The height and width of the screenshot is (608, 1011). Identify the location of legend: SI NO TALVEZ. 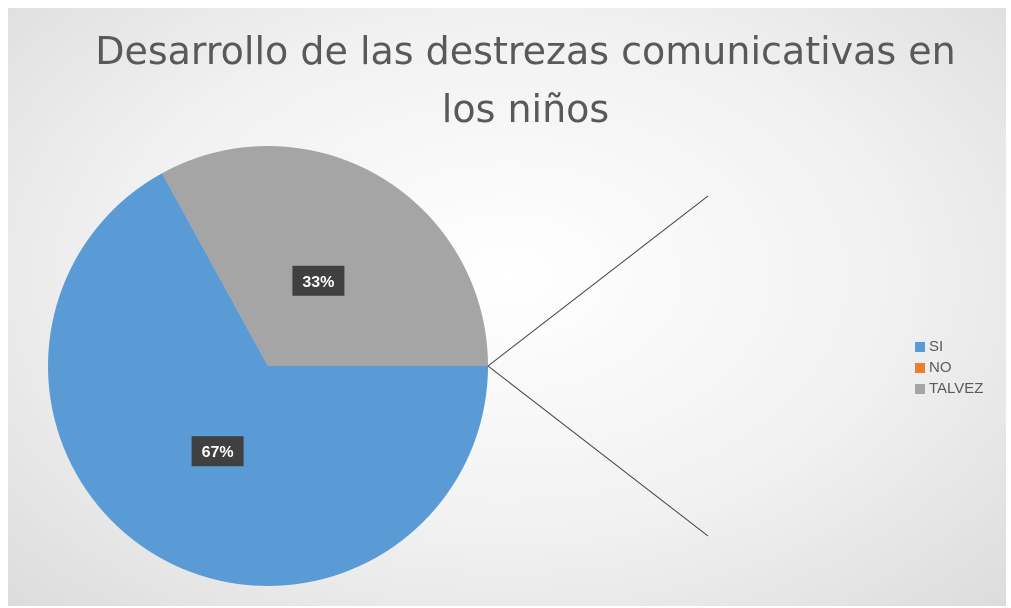
(949, 367).